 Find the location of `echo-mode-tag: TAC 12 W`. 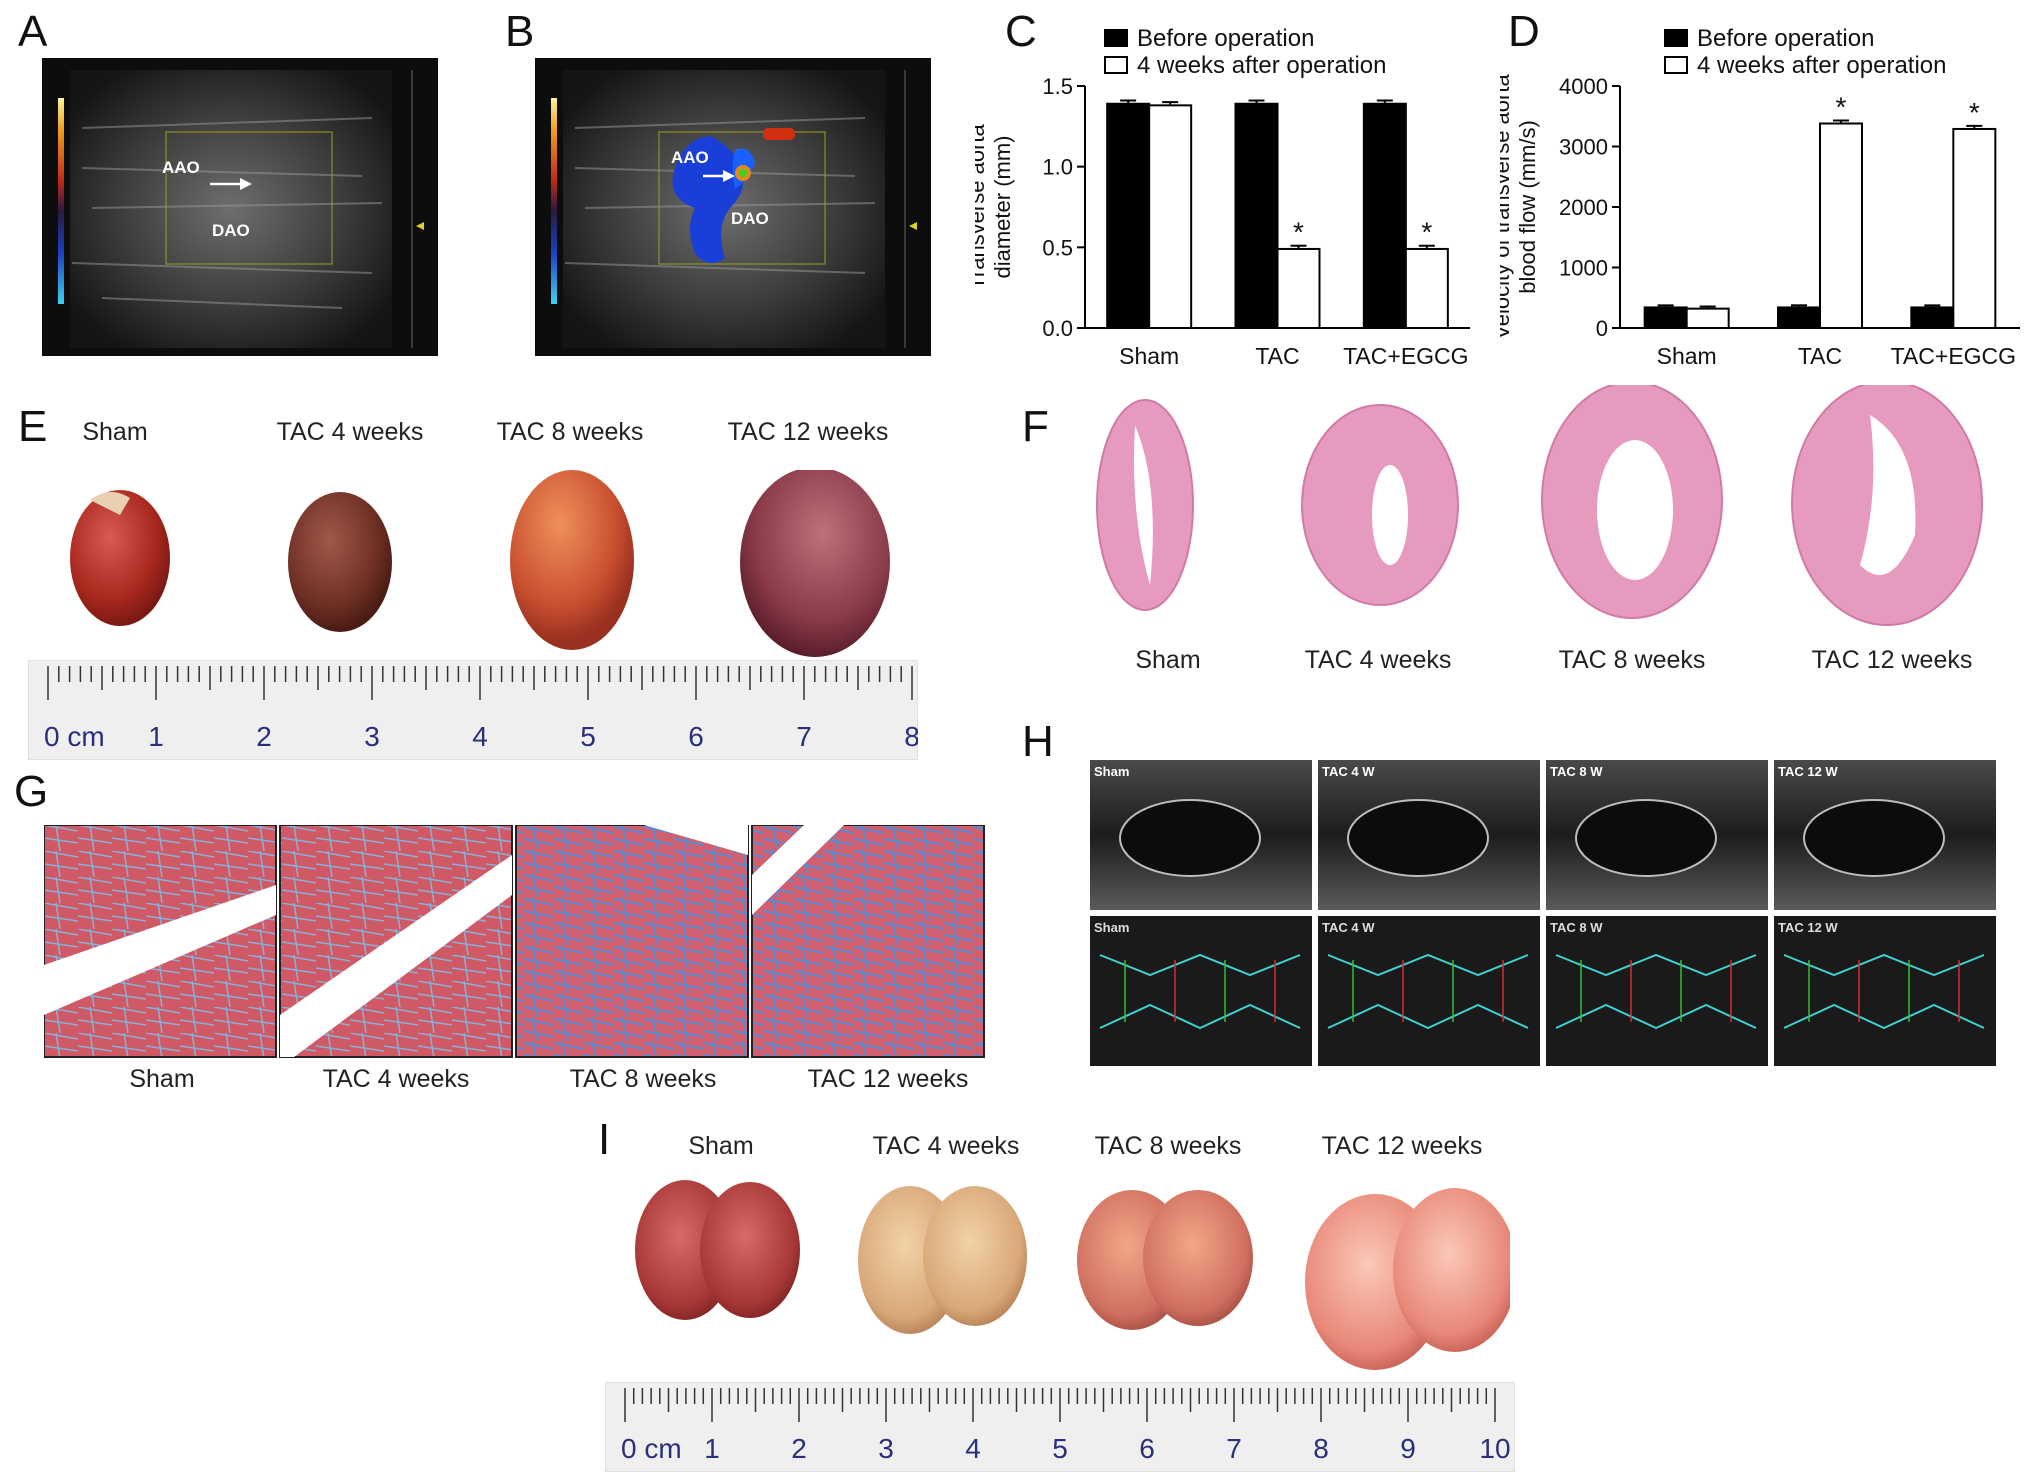

echo-mode-tag: TAC 12 W is located at coordinates (1808, 927).